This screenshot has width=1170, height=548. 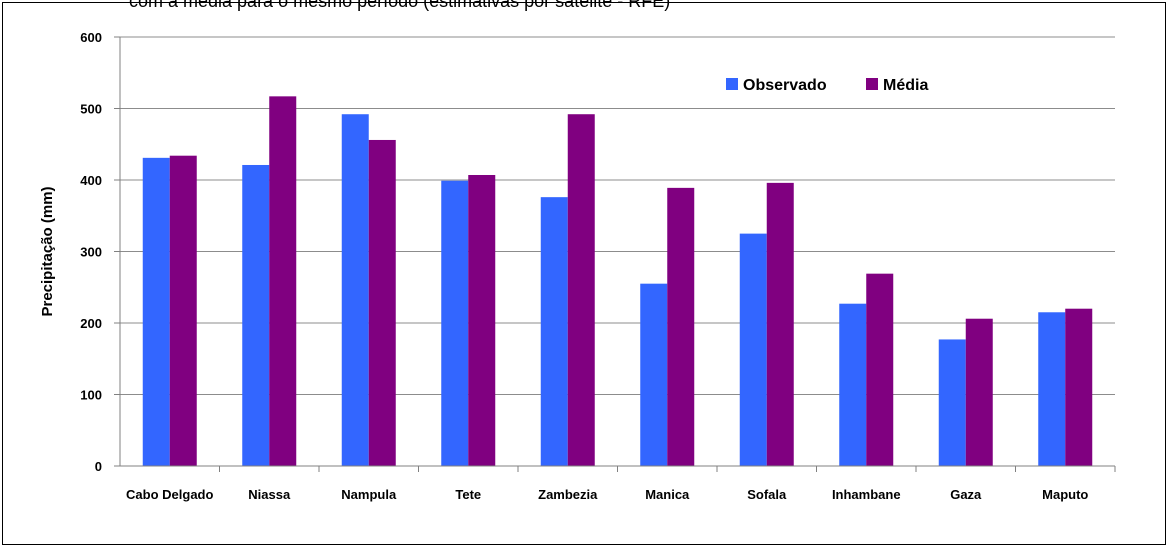 What do you see at coordinates (91, 37) in the screenshot?
I see `y-tick-label: 600` at bounding box center [91, 37].